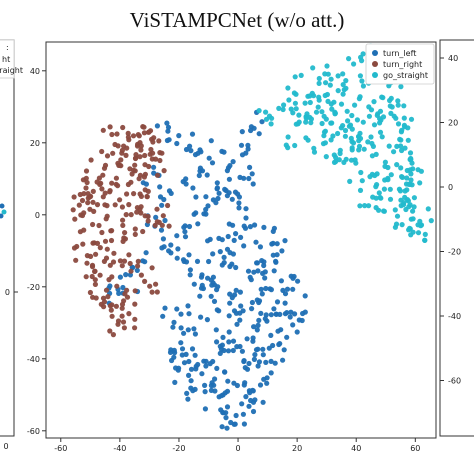  I want to click on legend-box, so click(400, 64).